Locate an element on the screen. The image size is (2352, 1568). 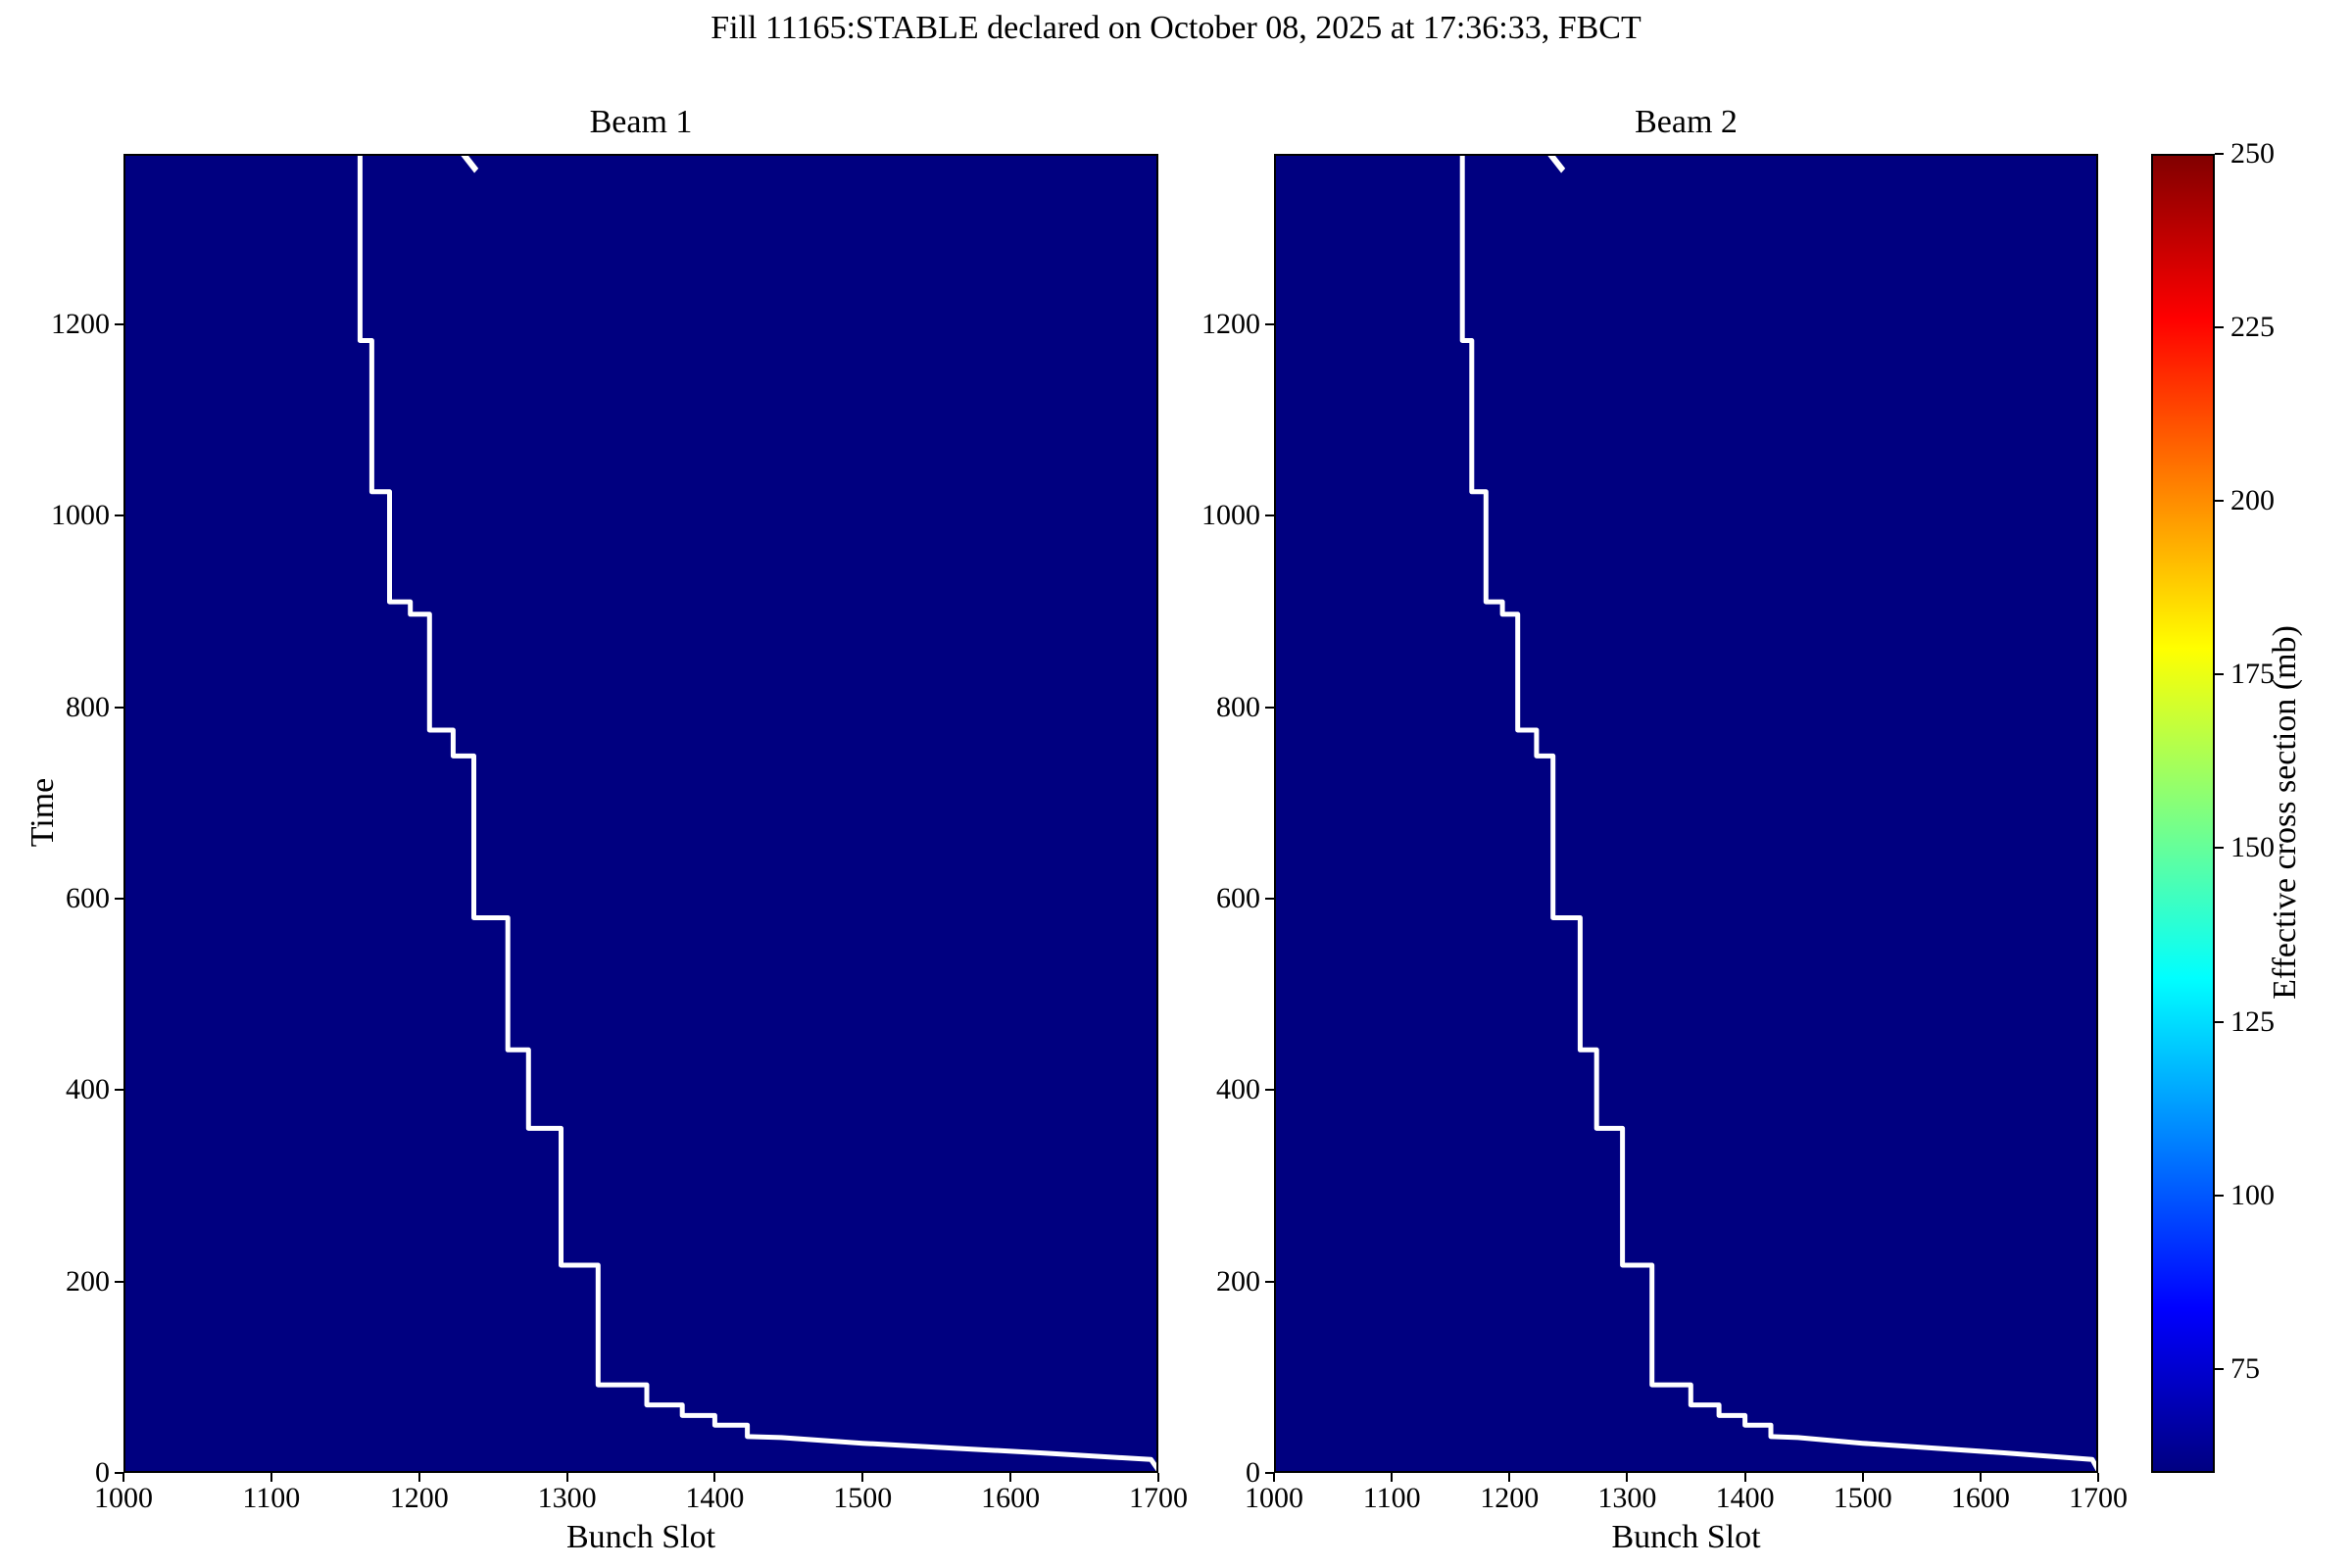
x-axis-label-beam1: Bunch Slot is located at coordinates (640, 1537).